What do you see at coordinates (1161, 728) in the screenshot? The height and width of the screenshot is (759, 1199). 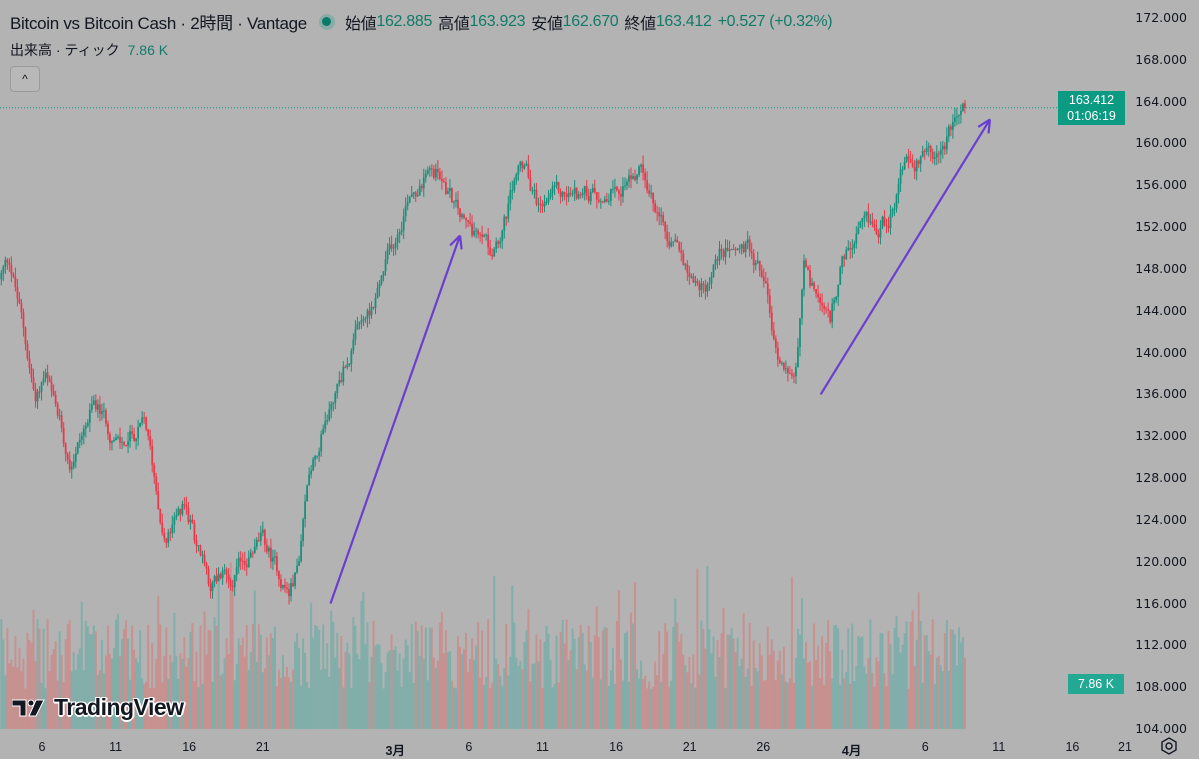 I see `price-tick-label: 104.000` at bounding box center [1161, 728].